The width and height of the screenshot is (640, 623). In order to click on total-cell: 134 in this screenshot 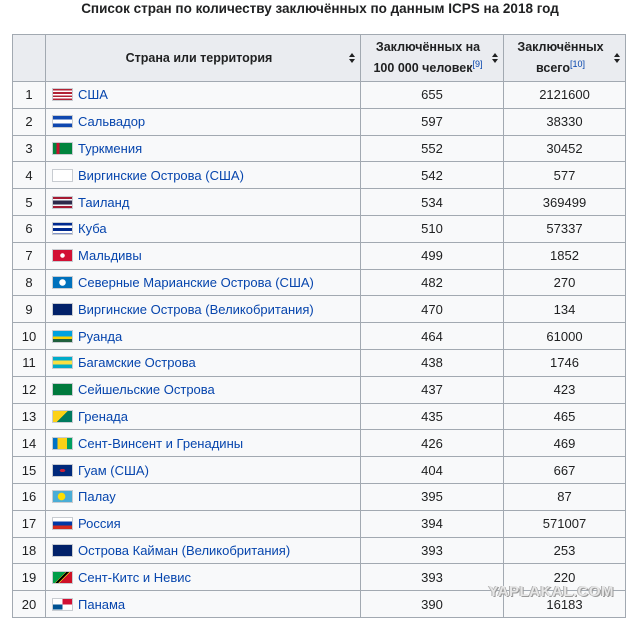, I will do `click(564, 309)`.